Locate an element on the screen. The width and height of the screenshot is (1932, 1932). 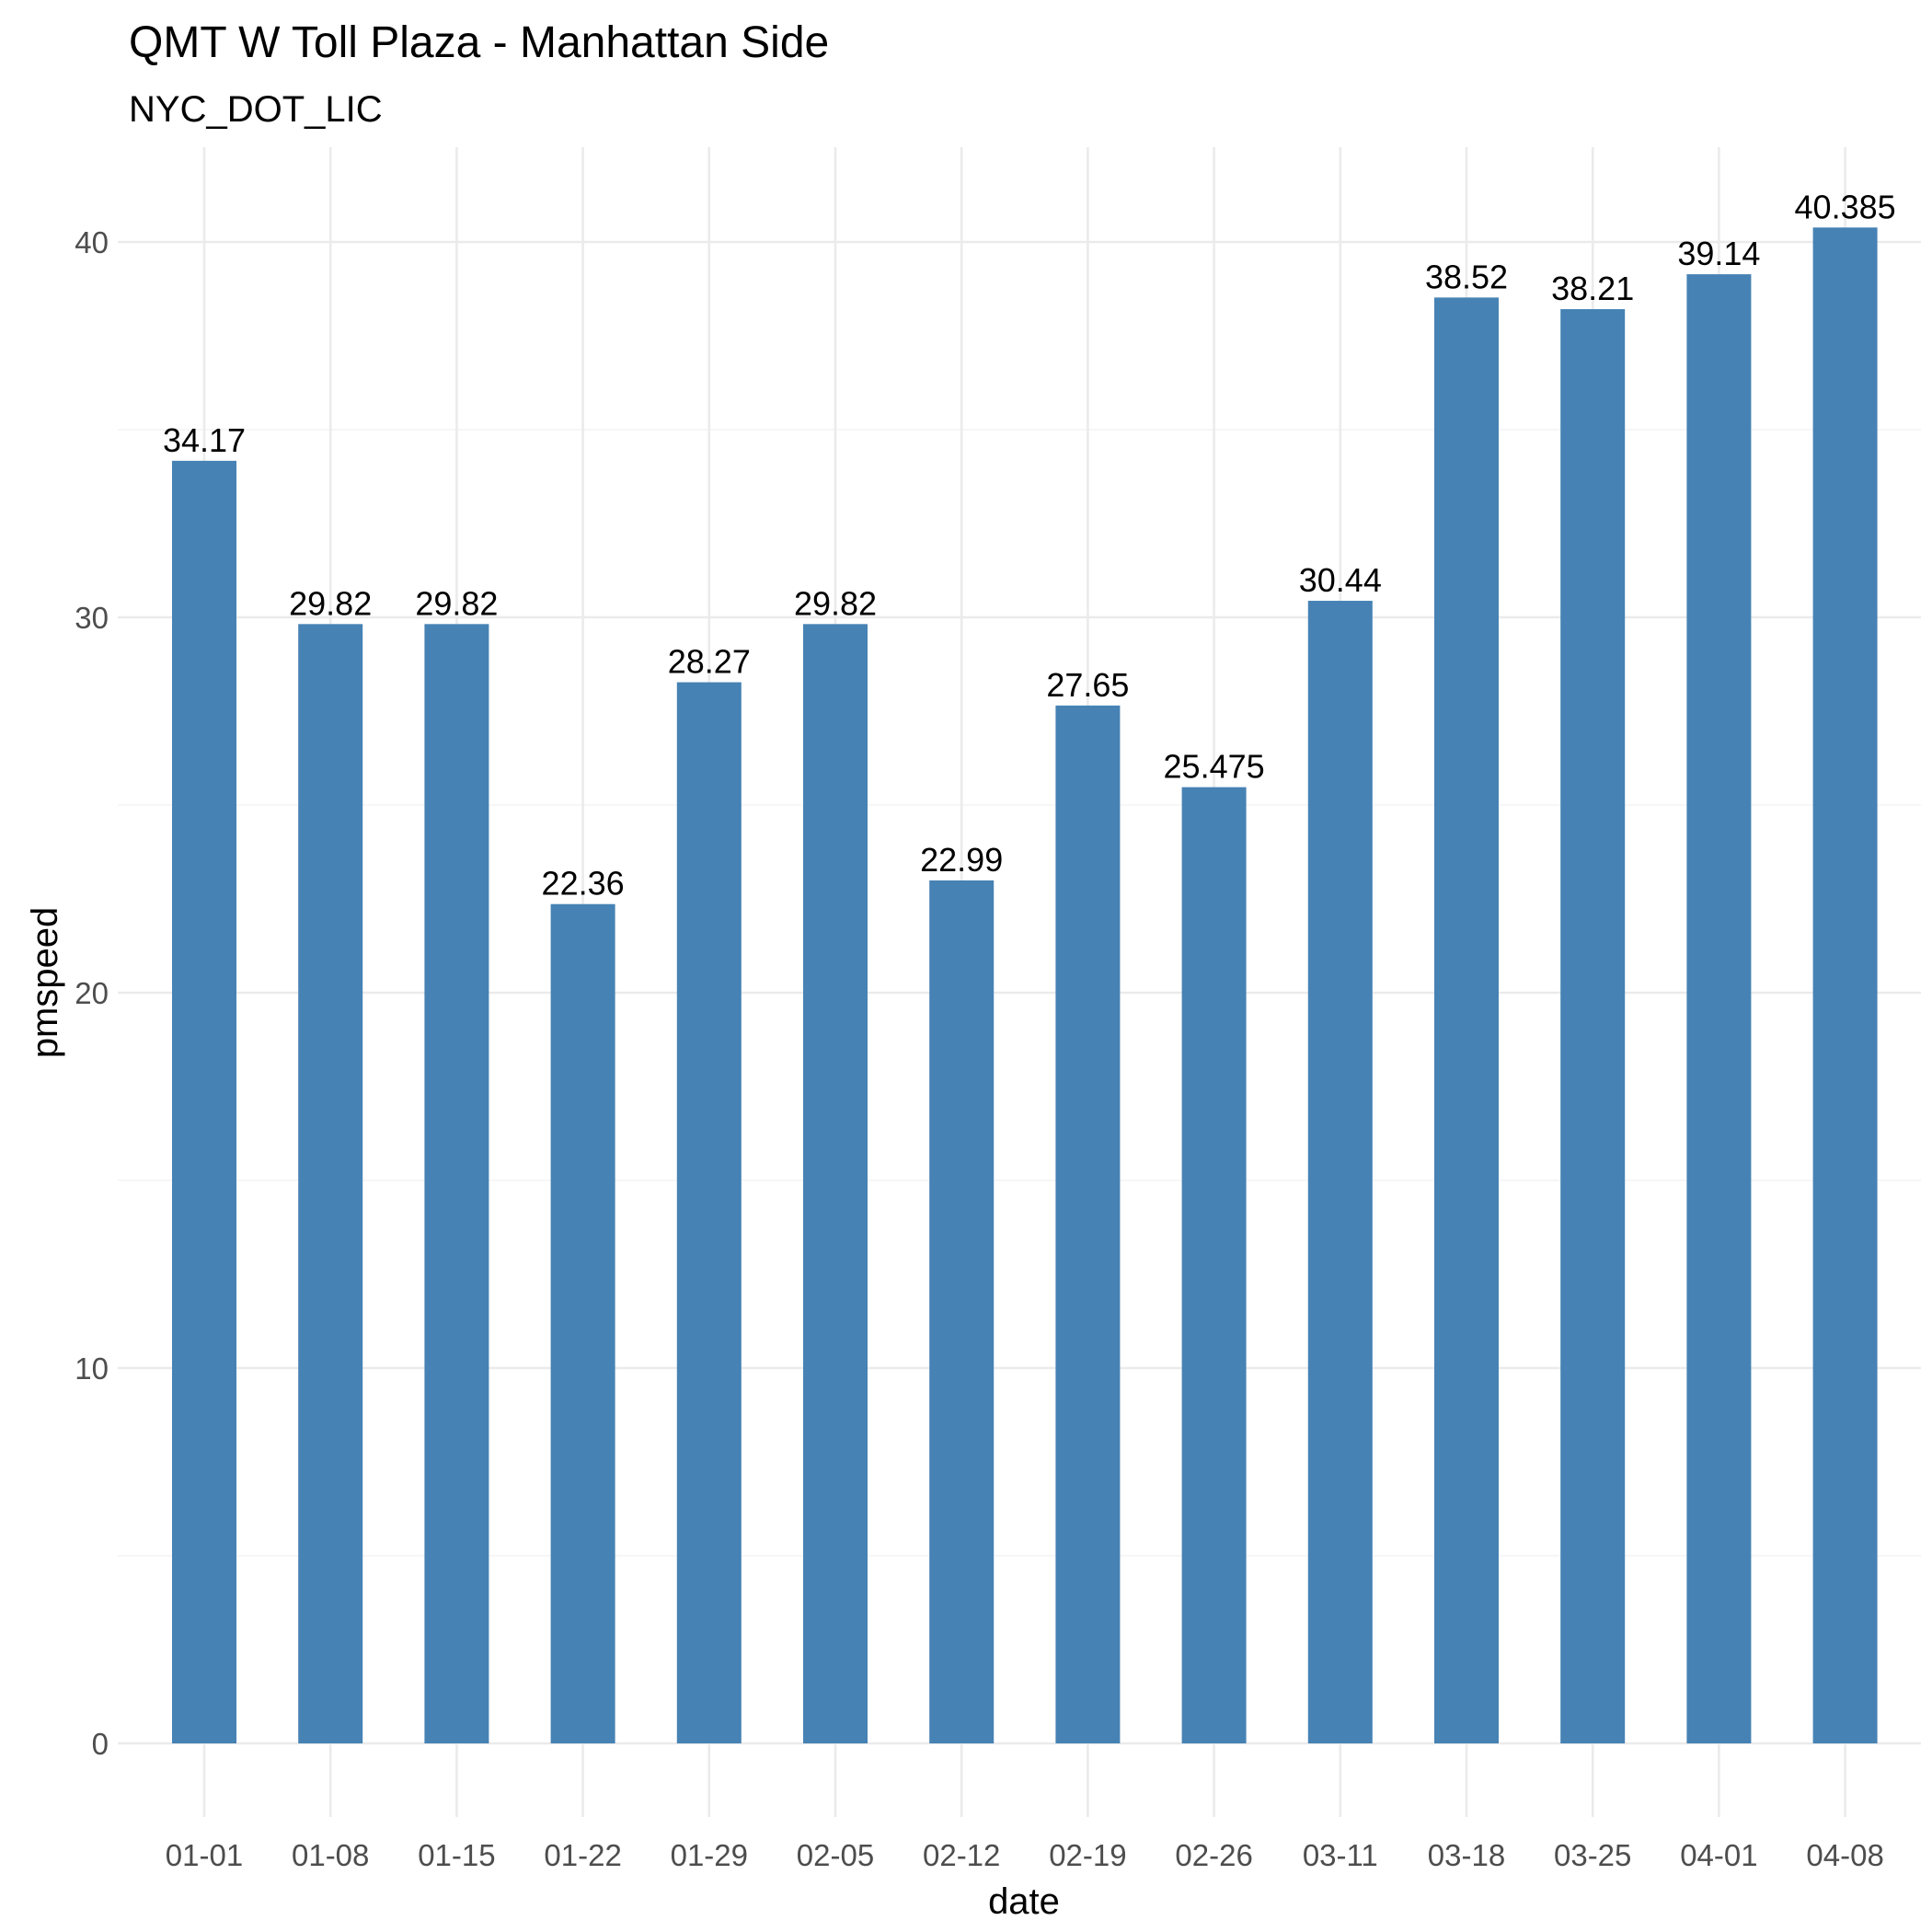
data-label: 28.27 is located at coordinates (709, 662).